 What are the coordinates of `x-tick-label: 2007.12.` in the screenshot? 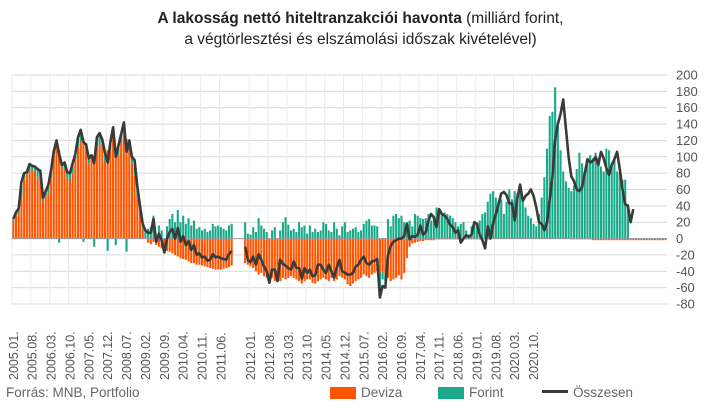 It's located at (108, 355).